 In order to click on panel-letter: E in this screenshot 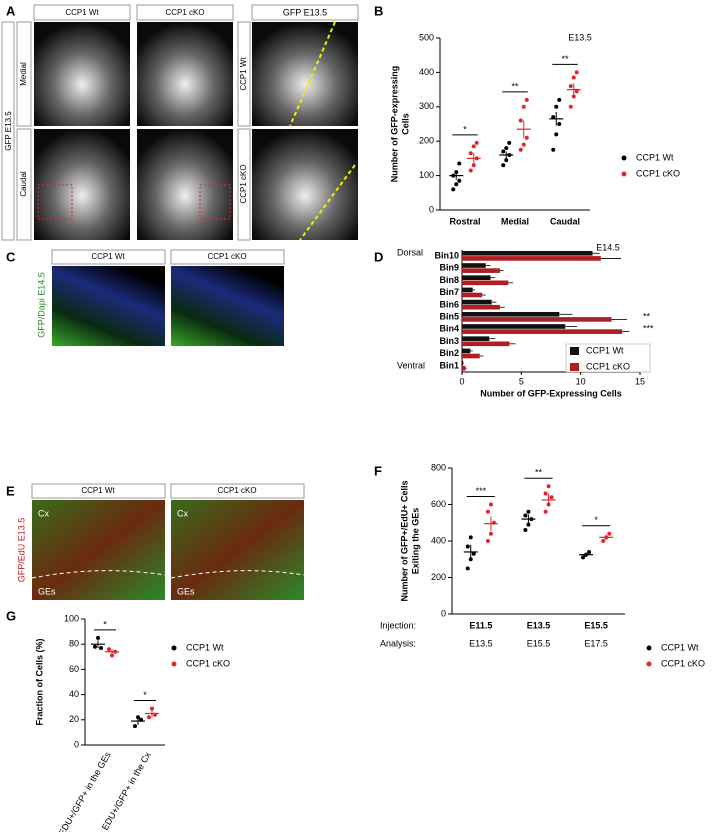, I will do `click(10, 490)`.